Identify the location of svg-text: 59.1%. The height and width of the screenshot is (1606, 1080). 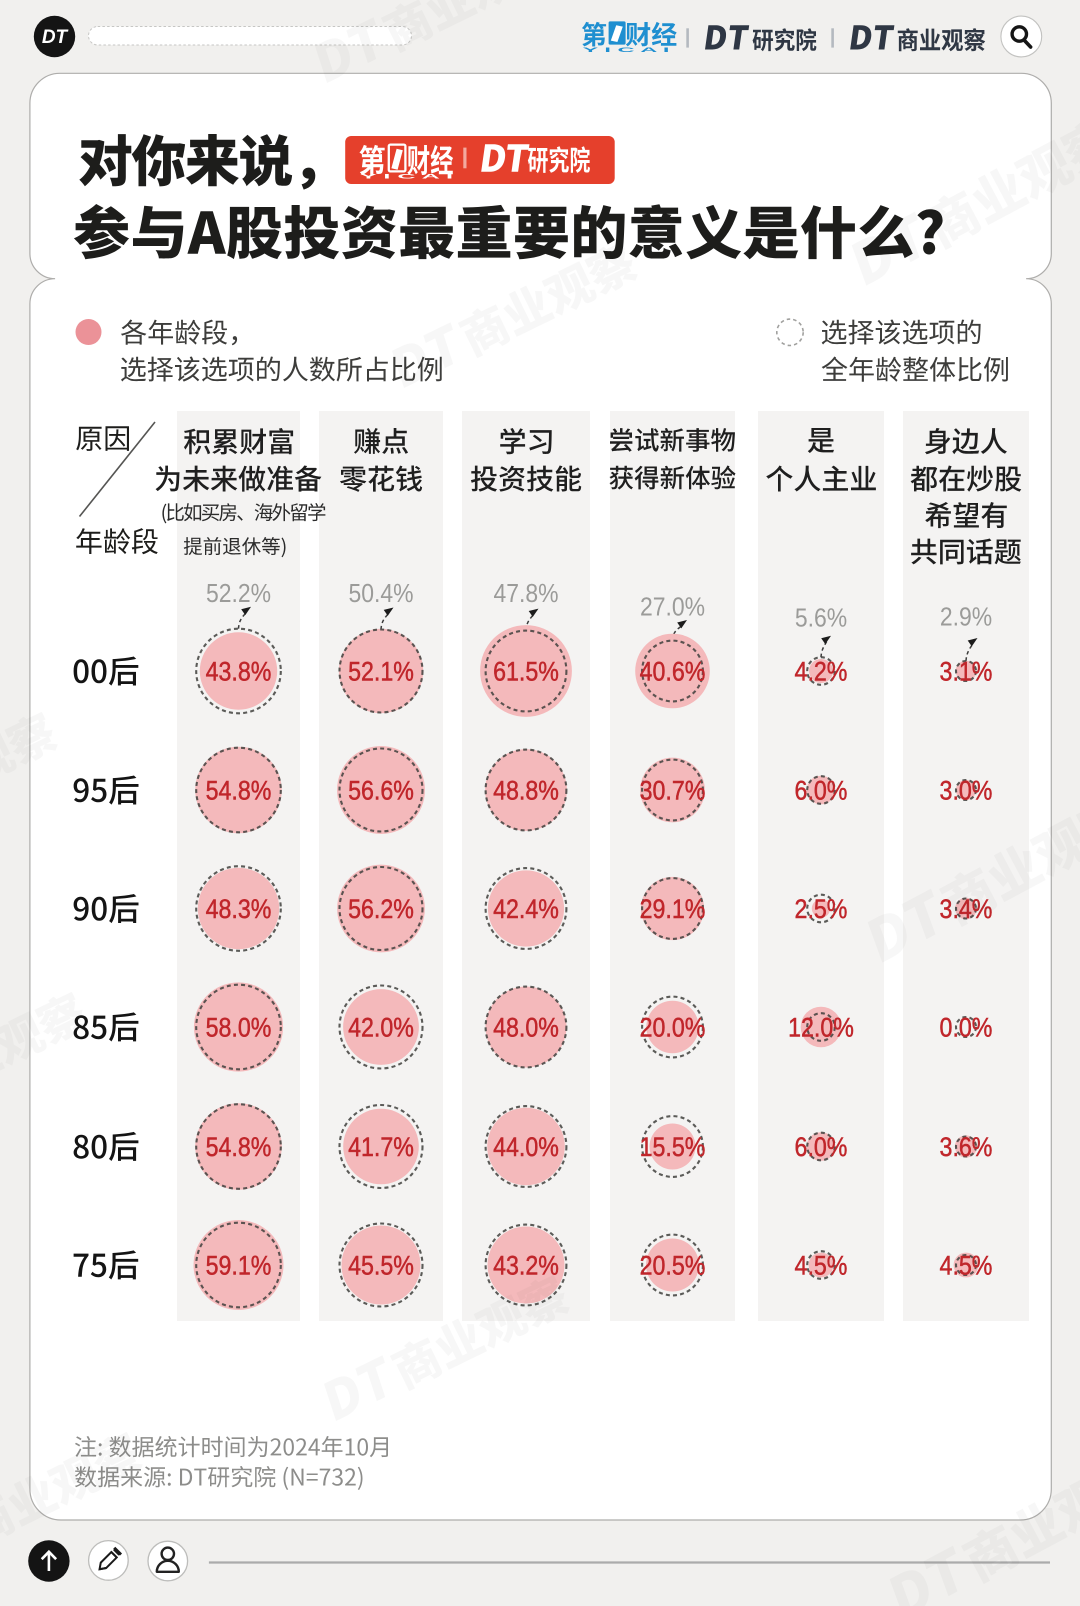
(239, 1266).